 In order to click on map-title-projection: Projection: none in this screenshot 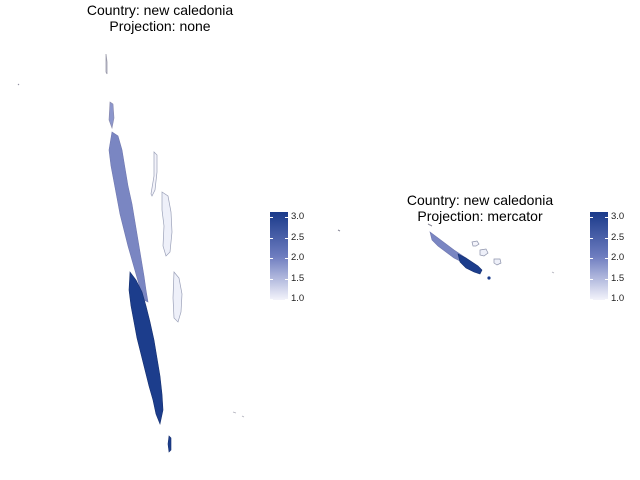, I will do `click(160, 26)`.